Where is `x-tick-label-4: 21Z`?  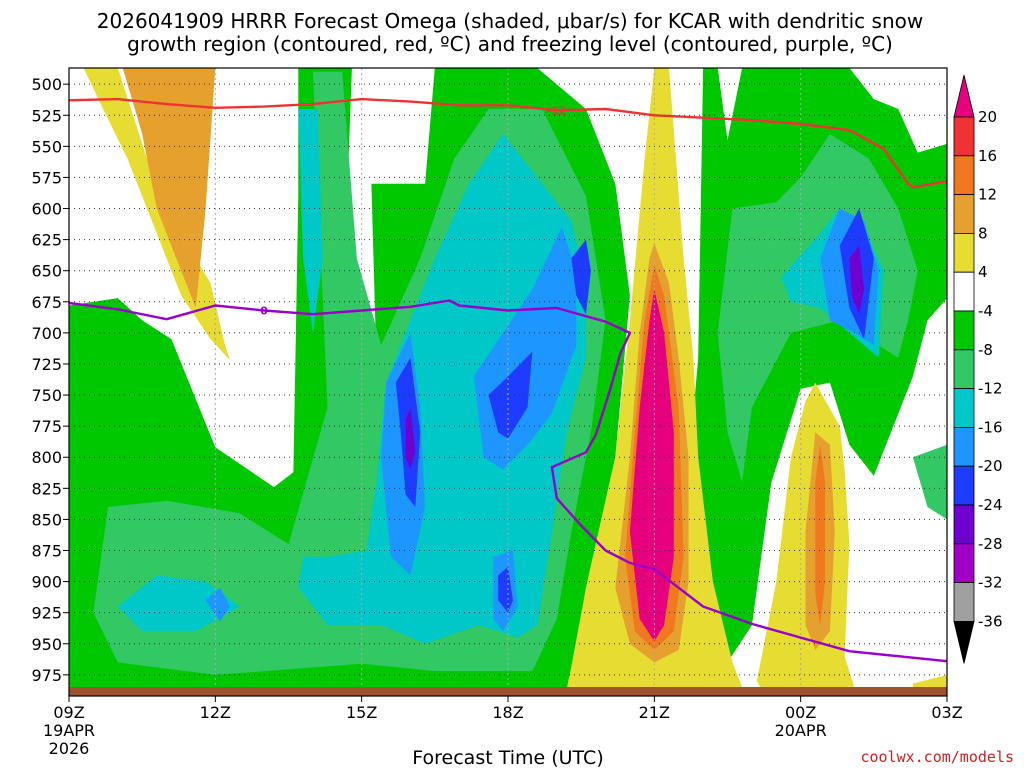
x-tick-label-4: 21Z is located at coordinates (654, 712).